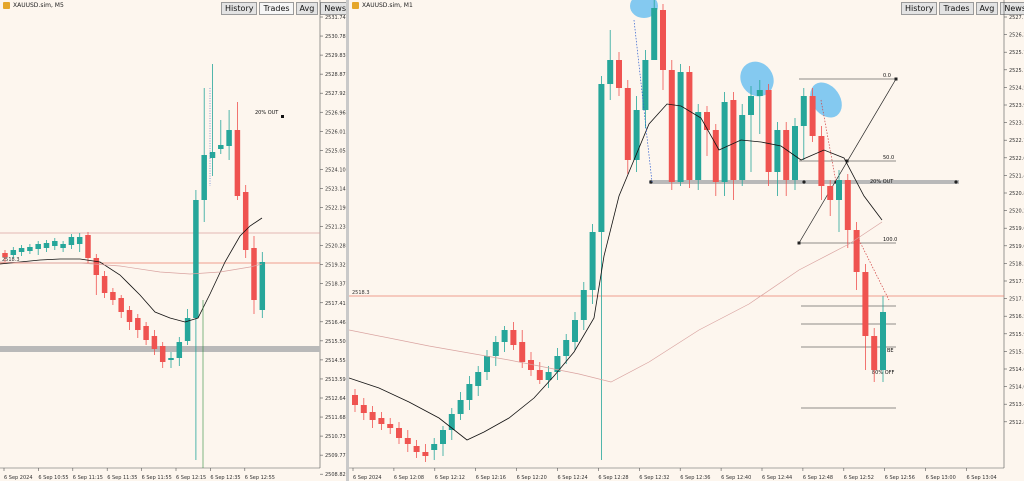 The width and height of the screenshot is (1024, 481). What do you see at coordinates (335, 475) in the screenshot?
I see `y-tick-label: 2508.823` at bounding box center [335, 475].